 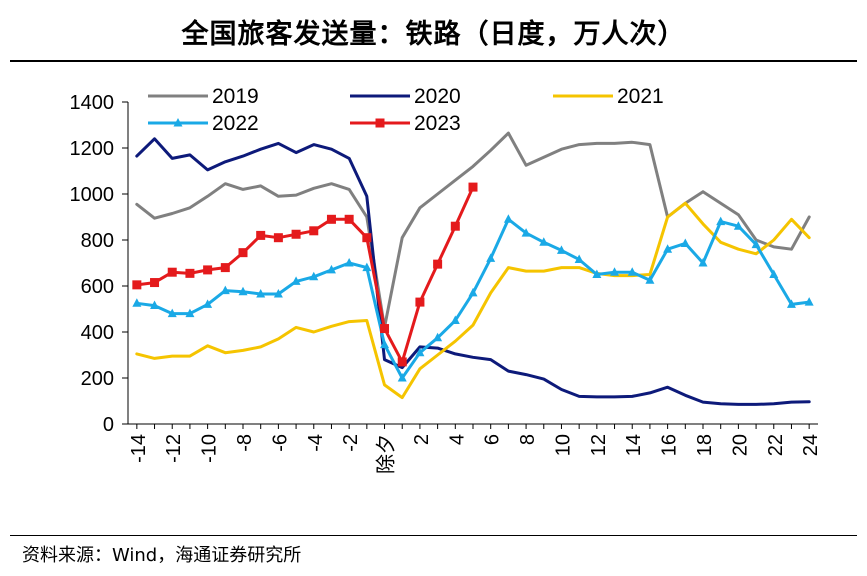 What do you see at coordinates (92, 149) in the screenshot?
I see `y-tick-label: 1200` at bounding box center [92, 149].